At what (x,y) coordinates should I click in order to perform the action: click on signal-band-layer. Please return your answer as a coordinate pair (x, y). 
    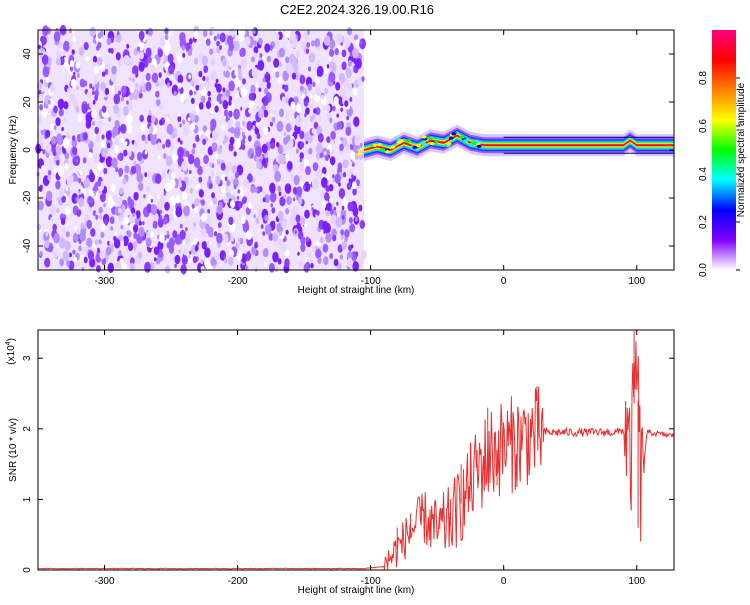
    Looking at the image, I should click on (519, 143).